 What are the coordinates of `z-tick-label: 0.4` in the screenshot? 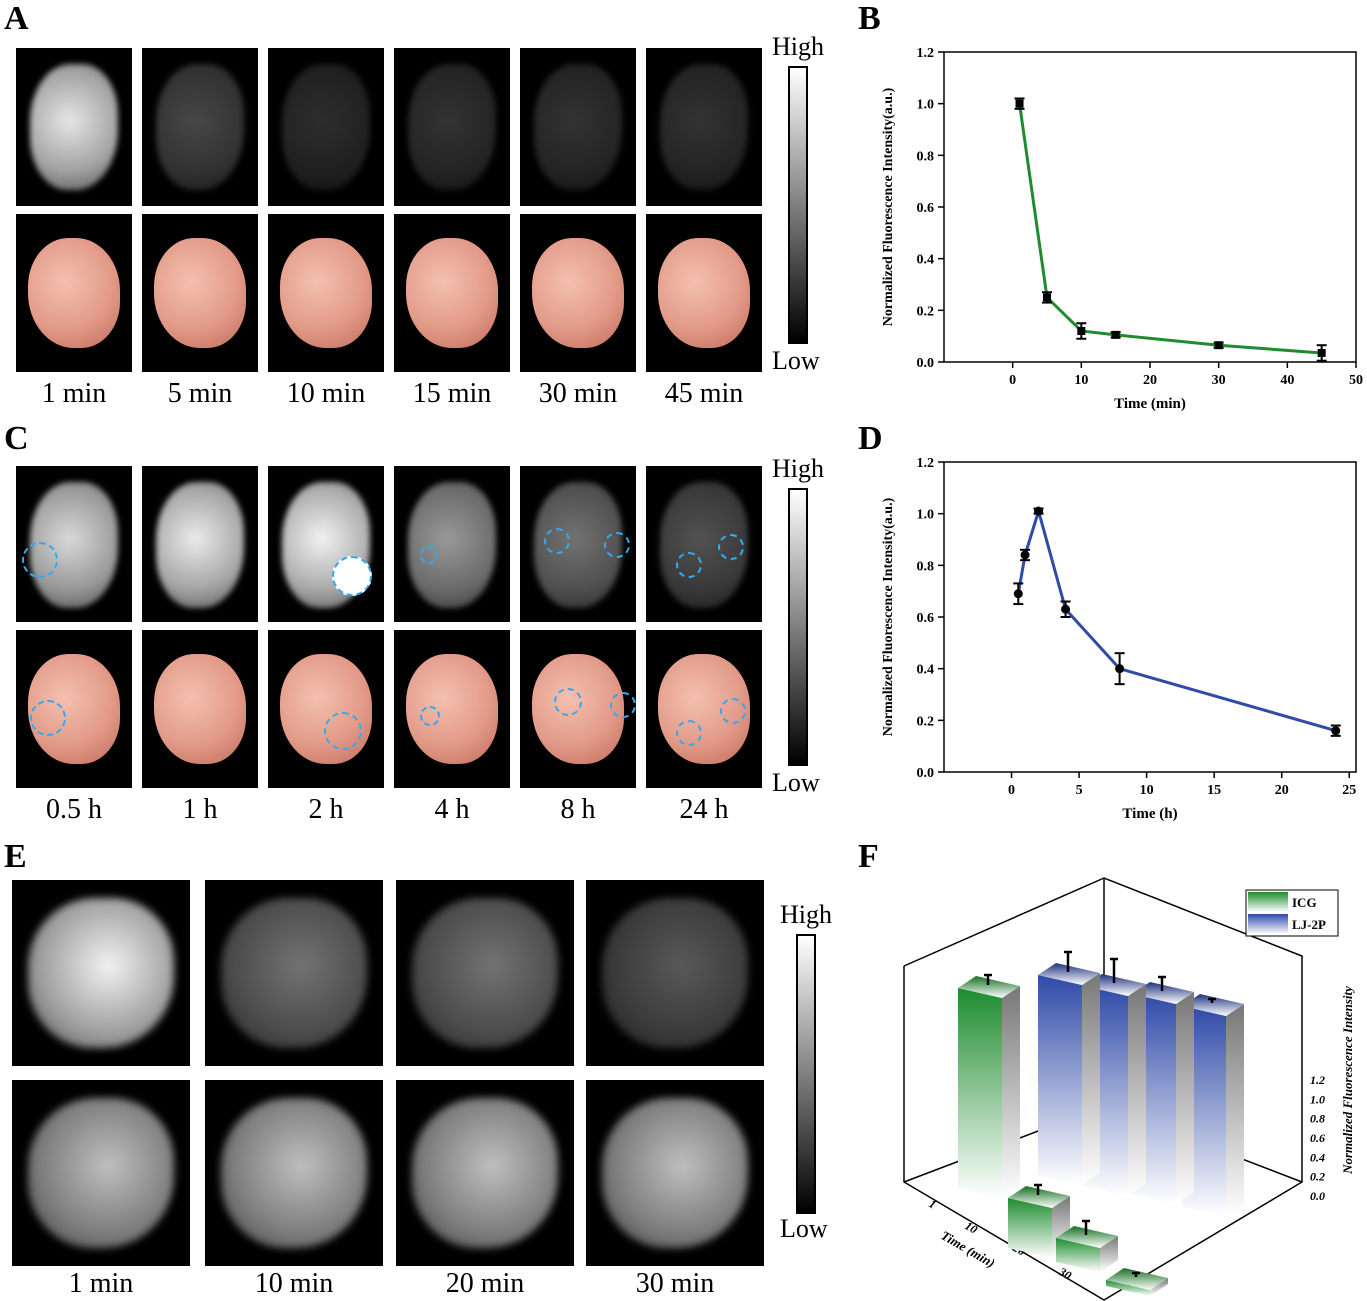 It's located at (1317, 1157).